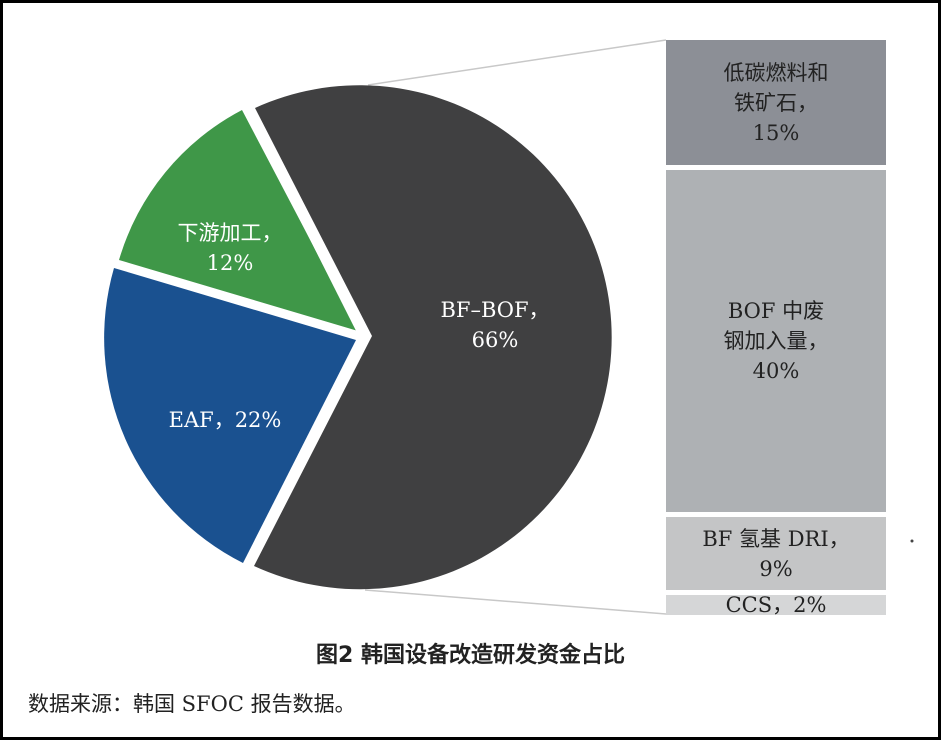 The width and height of the screenshot is (941, 740). I want to click on pie-label-downstream: 下游加工， 12%, so click(230, 248).